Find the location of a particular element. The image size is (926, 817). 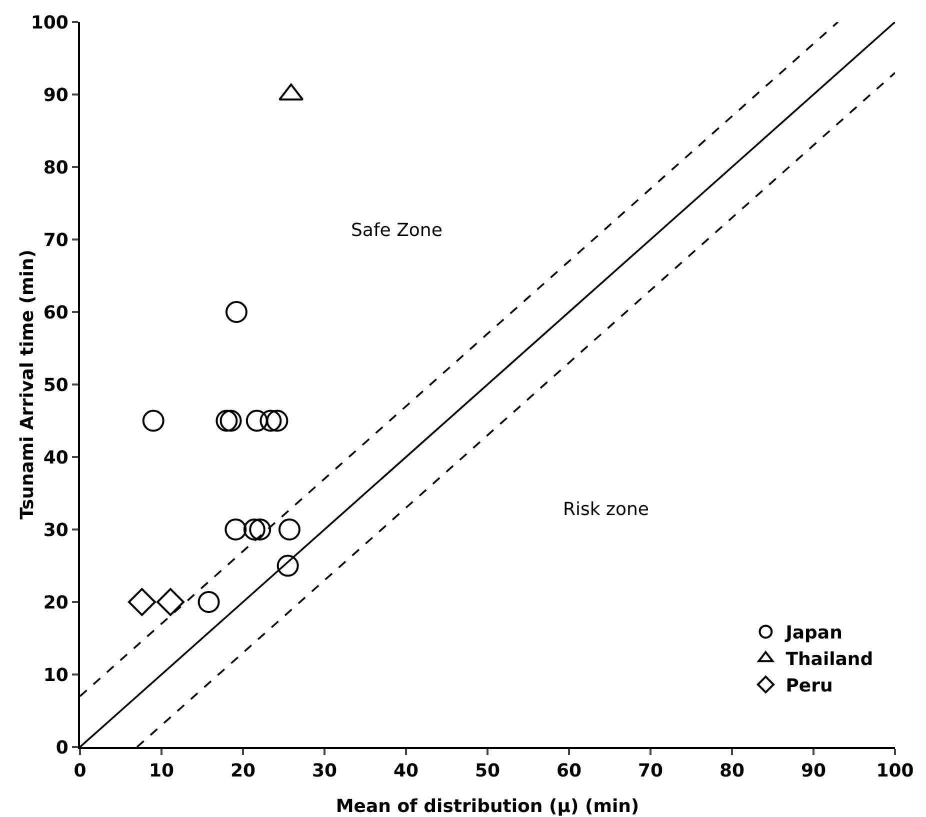

x-tick-label: 80 is located at coordinates (732, 771).